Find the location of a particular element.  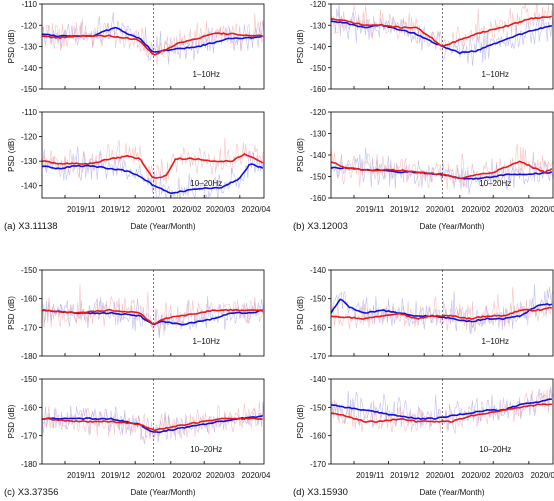

subplot-high-band: -170 -160 -150 -140 PSD (dB) 10–20Hz is located at coordinates (425, 422).